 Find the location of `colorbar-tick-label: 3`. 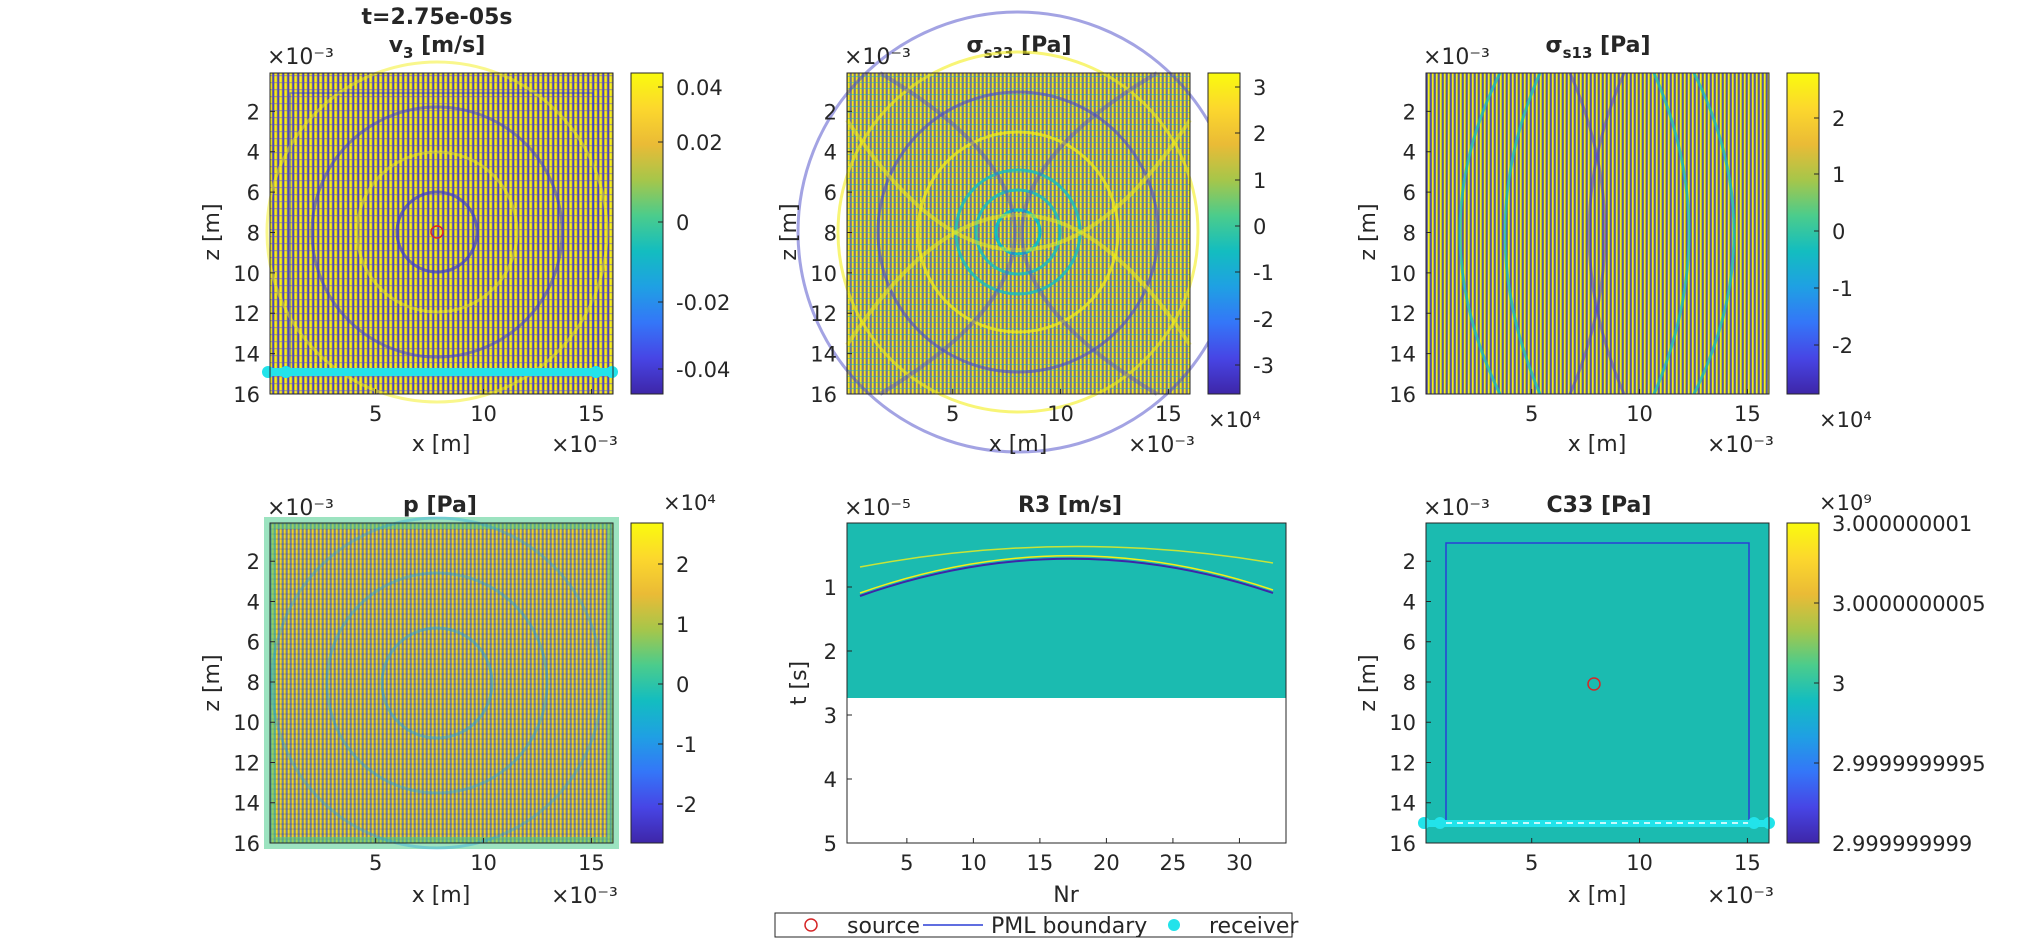

colorbar-tick-label: 3 is located at coordinates (1838, 684).